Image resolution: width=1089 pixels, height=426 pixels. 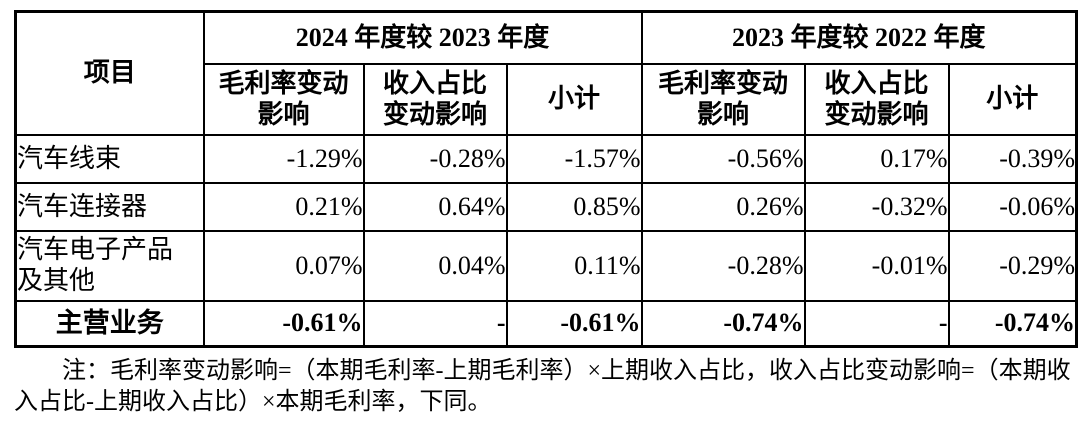 I want to click on value-cell: -0.39%, so click(x=1012, y=159).